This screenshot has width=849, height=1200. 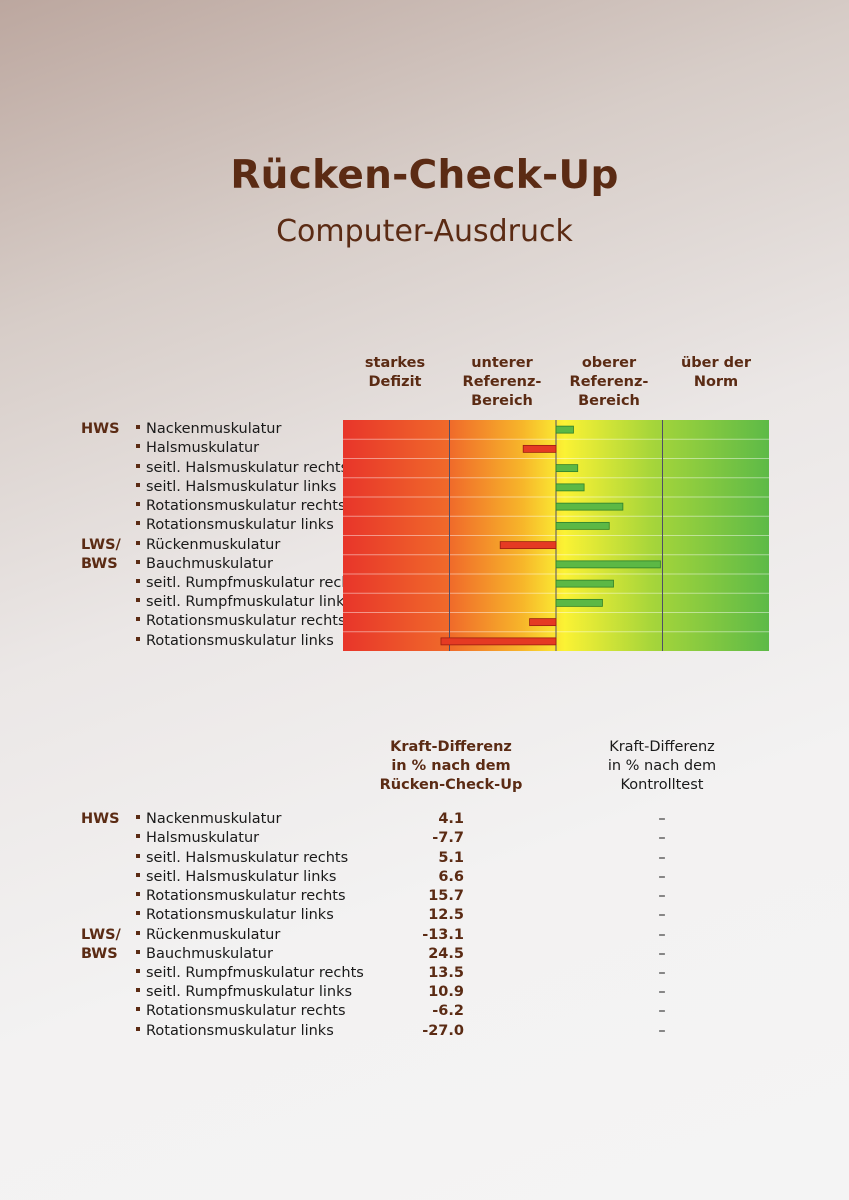 I want to click on table-value: 10.9, so click(x=446, y=992).